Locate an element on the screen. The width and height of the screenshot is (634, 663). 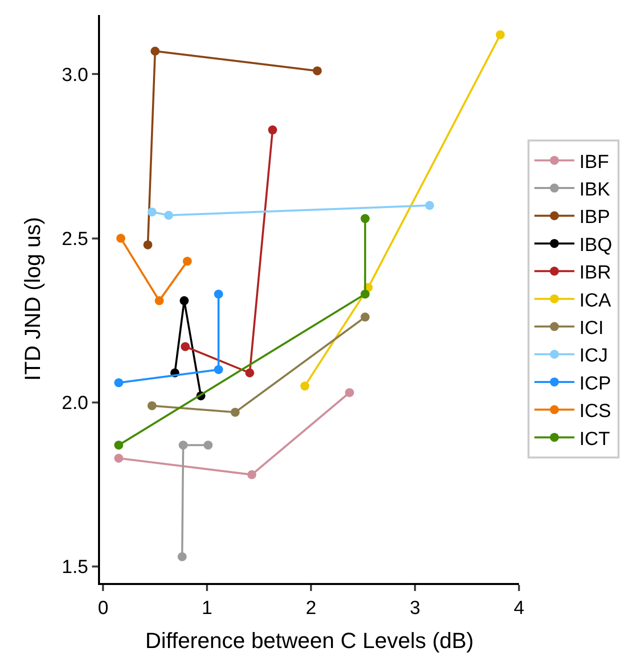
legend-label: ICS is located at coordinates (595, 411).